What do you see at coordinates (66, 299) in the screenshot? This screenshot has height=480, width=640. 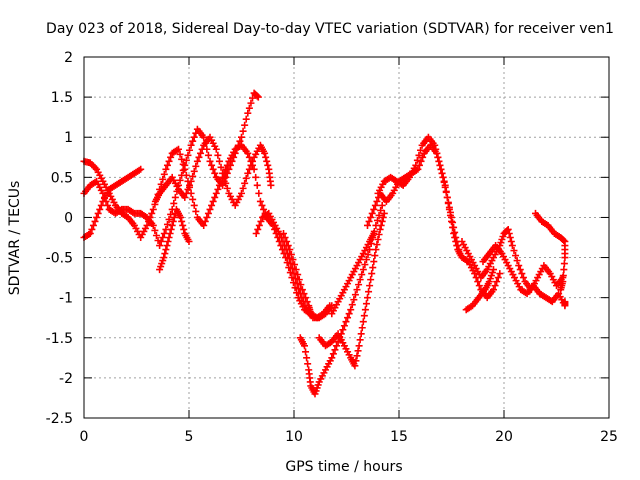 I see `y-tick-label: -1` at bounding box center [66, 299].